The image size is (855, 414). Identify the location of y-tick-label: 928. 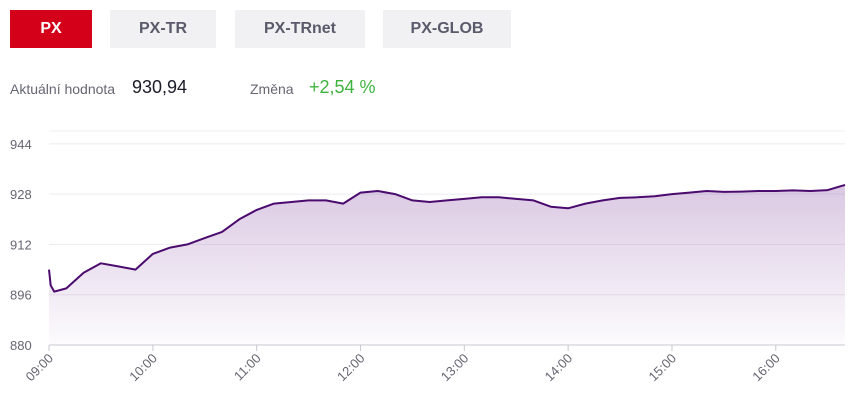
(21, 194).